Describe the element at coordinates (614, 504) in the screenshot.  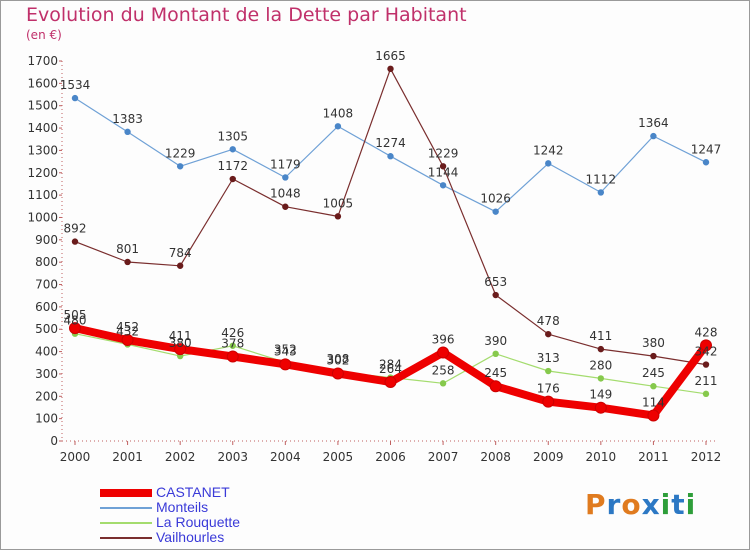
I see `brand-letter: r` at that location.